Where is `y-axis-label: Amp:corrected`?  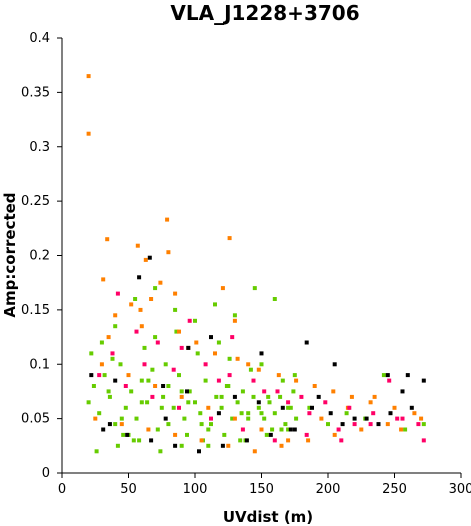
y-axis-label: Amp:corrected is located at coordinates (10, 254).